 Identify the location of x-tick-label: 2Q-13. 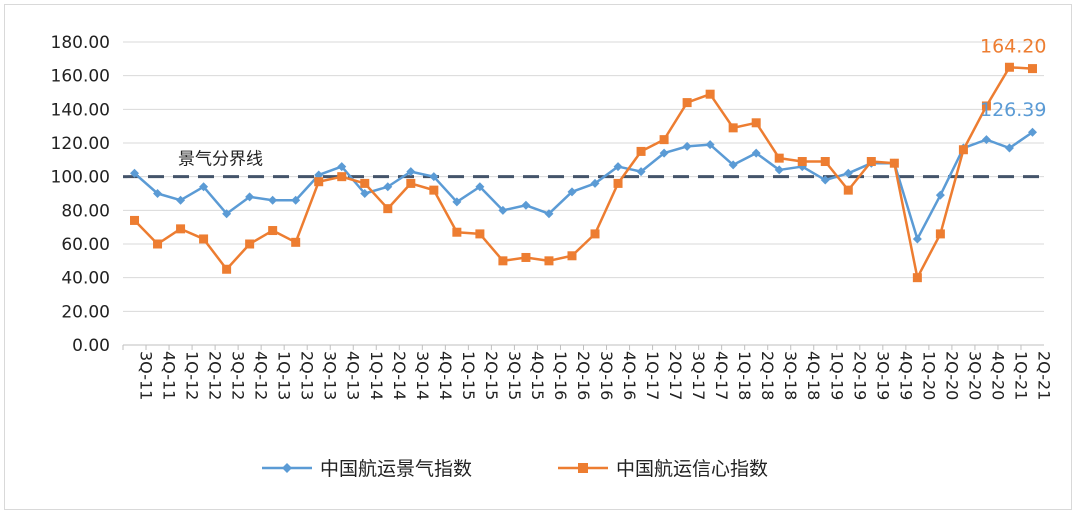
(307, 375).